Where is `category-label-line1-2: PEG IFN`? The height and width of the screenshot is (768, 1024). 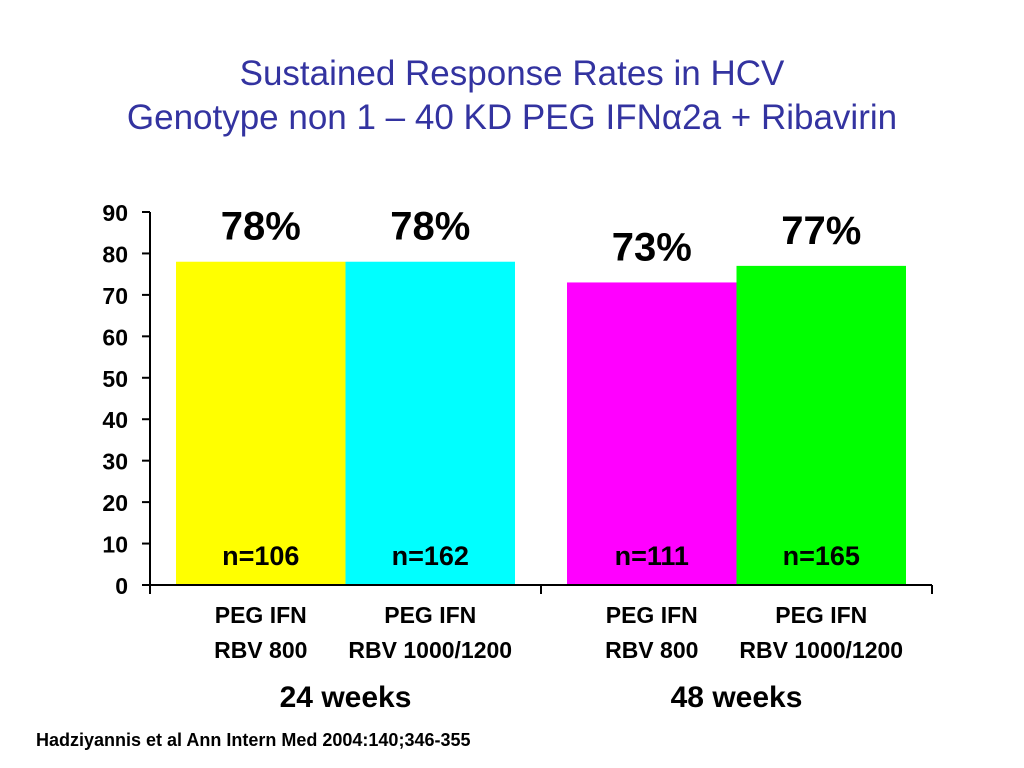 category-label-line1-2: PEG IFN is located at coordinates (430, 615).